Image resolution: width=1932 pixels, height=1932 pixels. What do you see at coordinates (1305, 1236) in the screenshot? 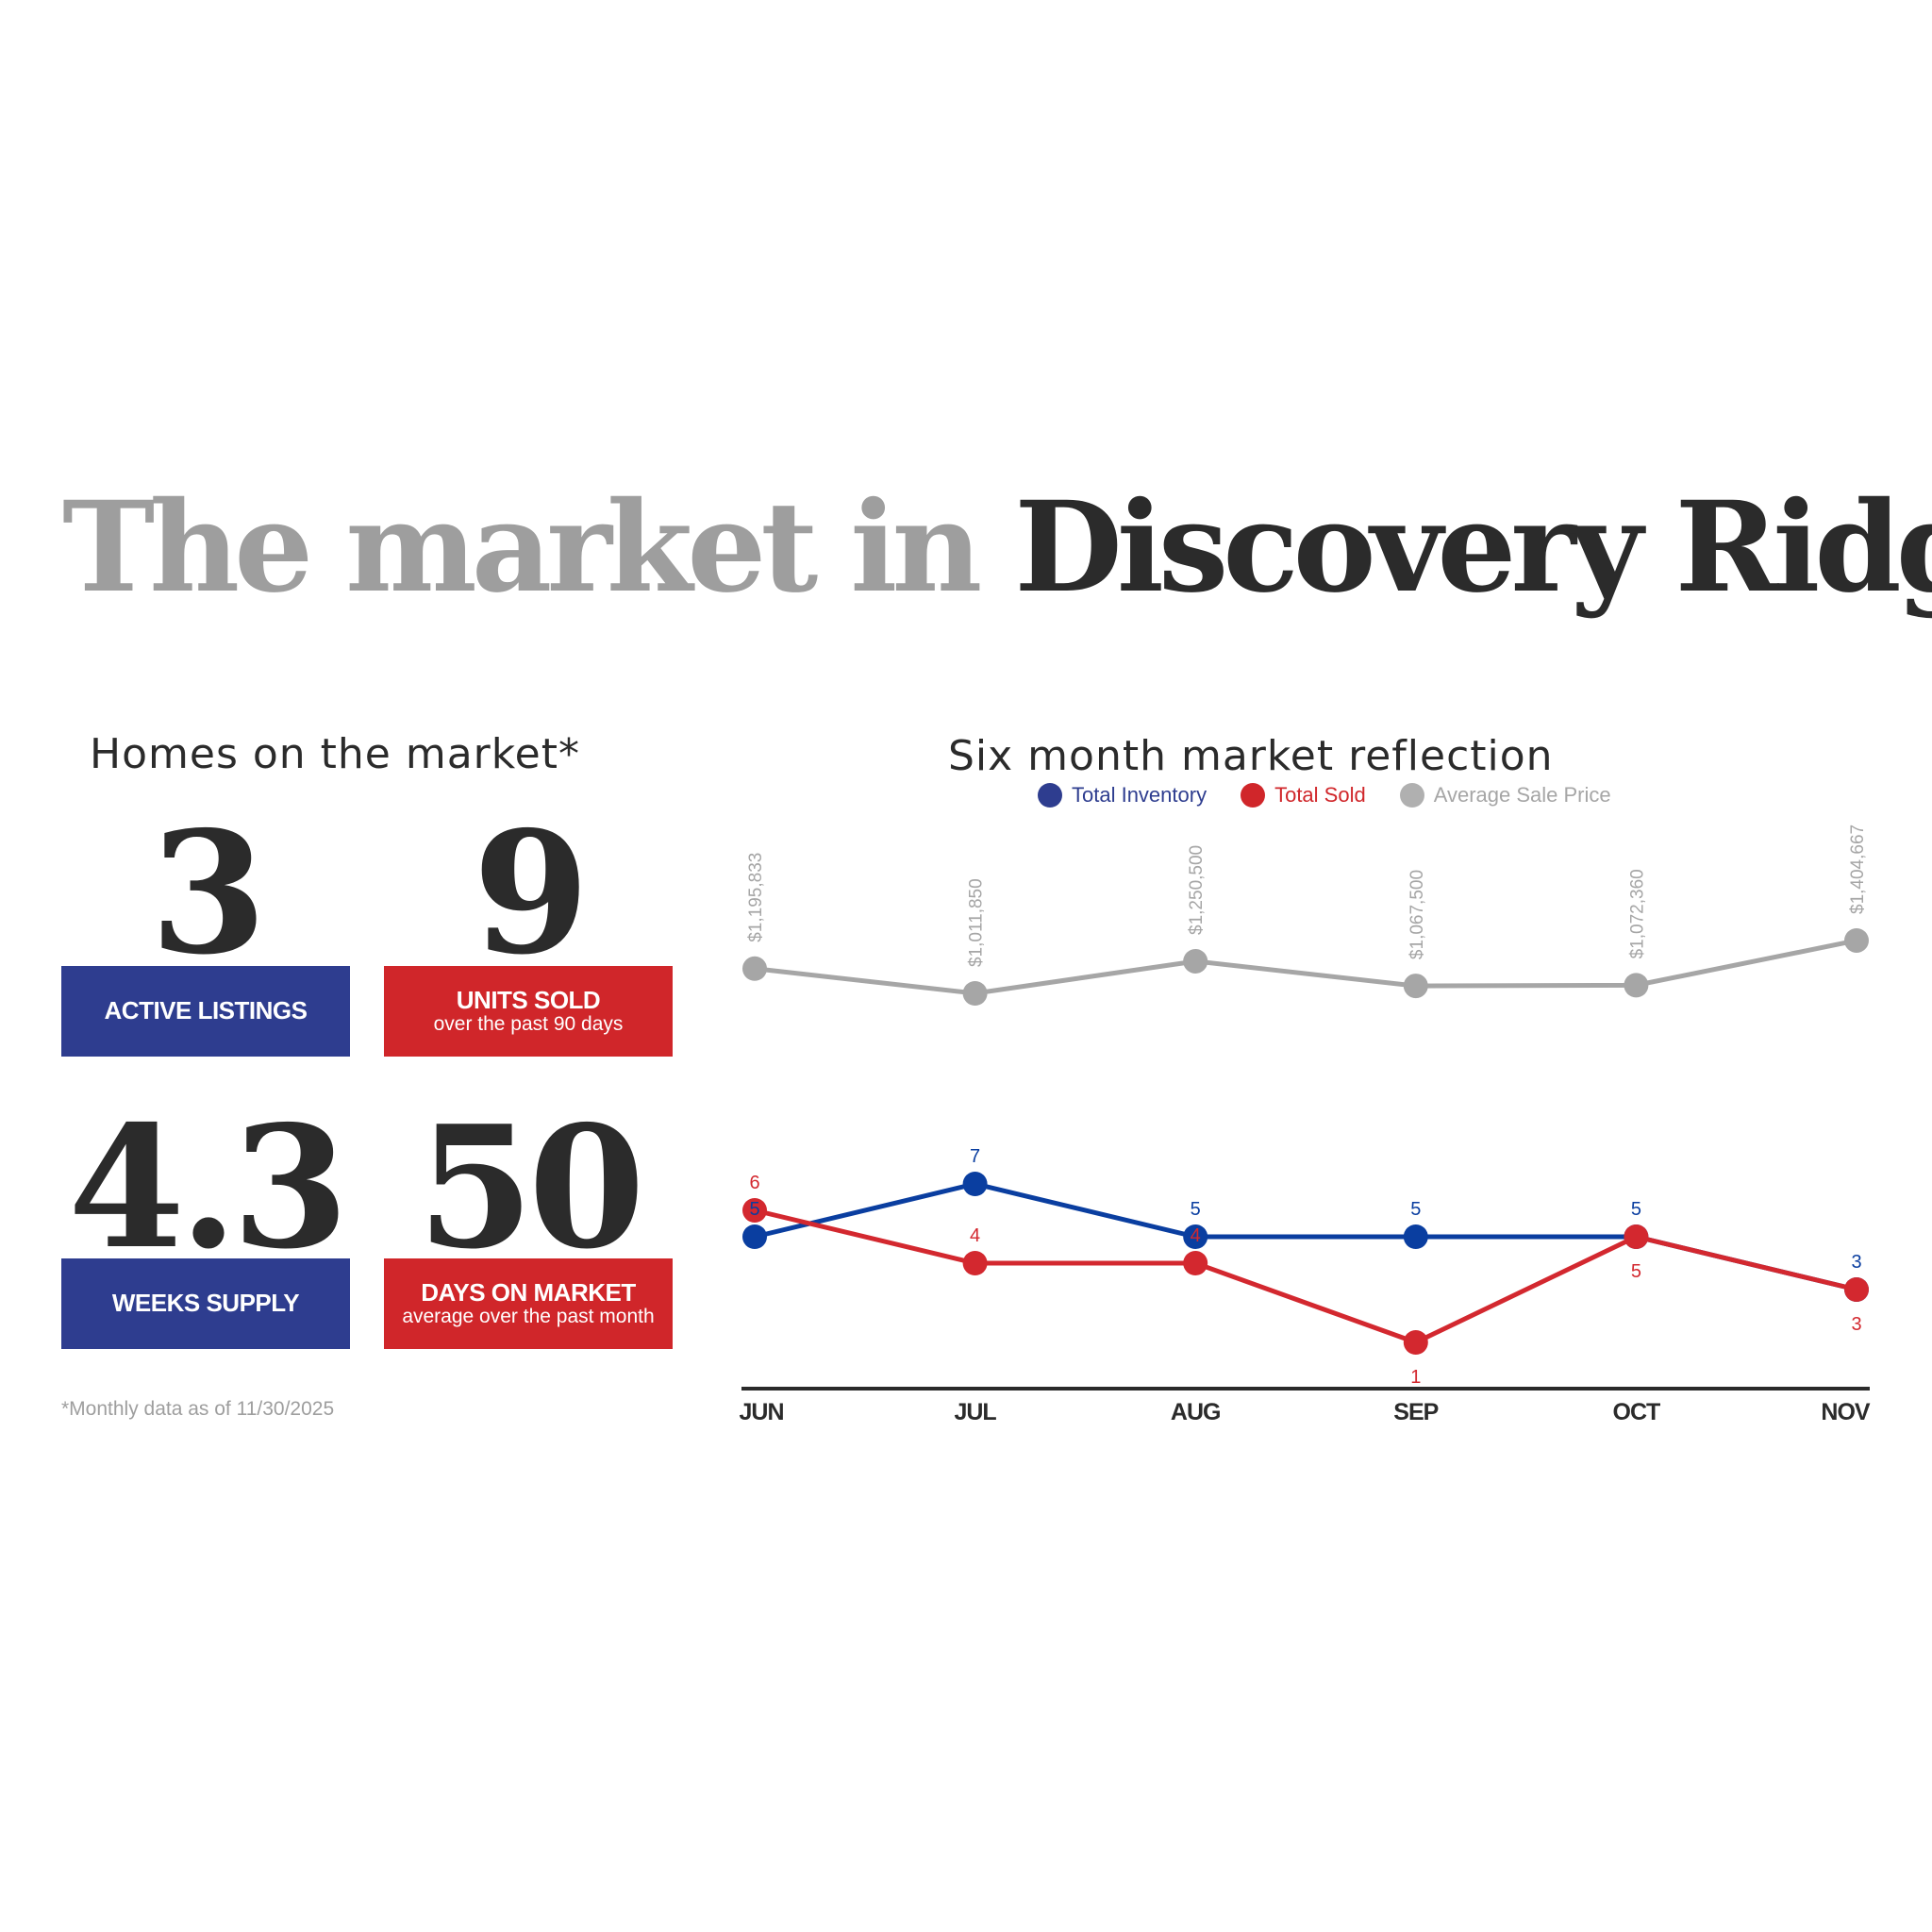
I see `inventory-line` at bounding box center [1305, 1236].